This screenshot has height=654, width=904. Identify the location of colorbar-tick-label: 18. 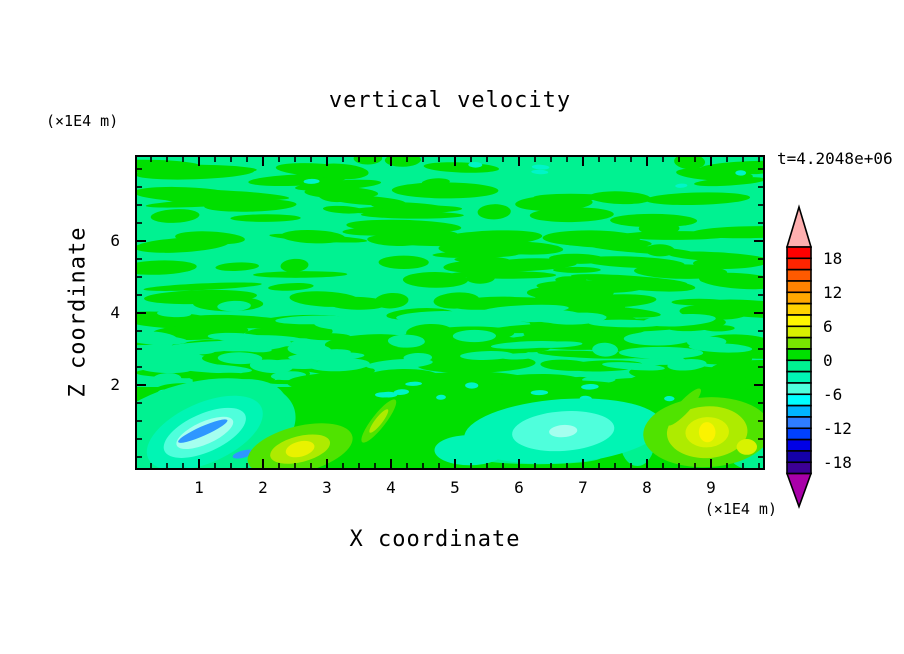
(832, 258).